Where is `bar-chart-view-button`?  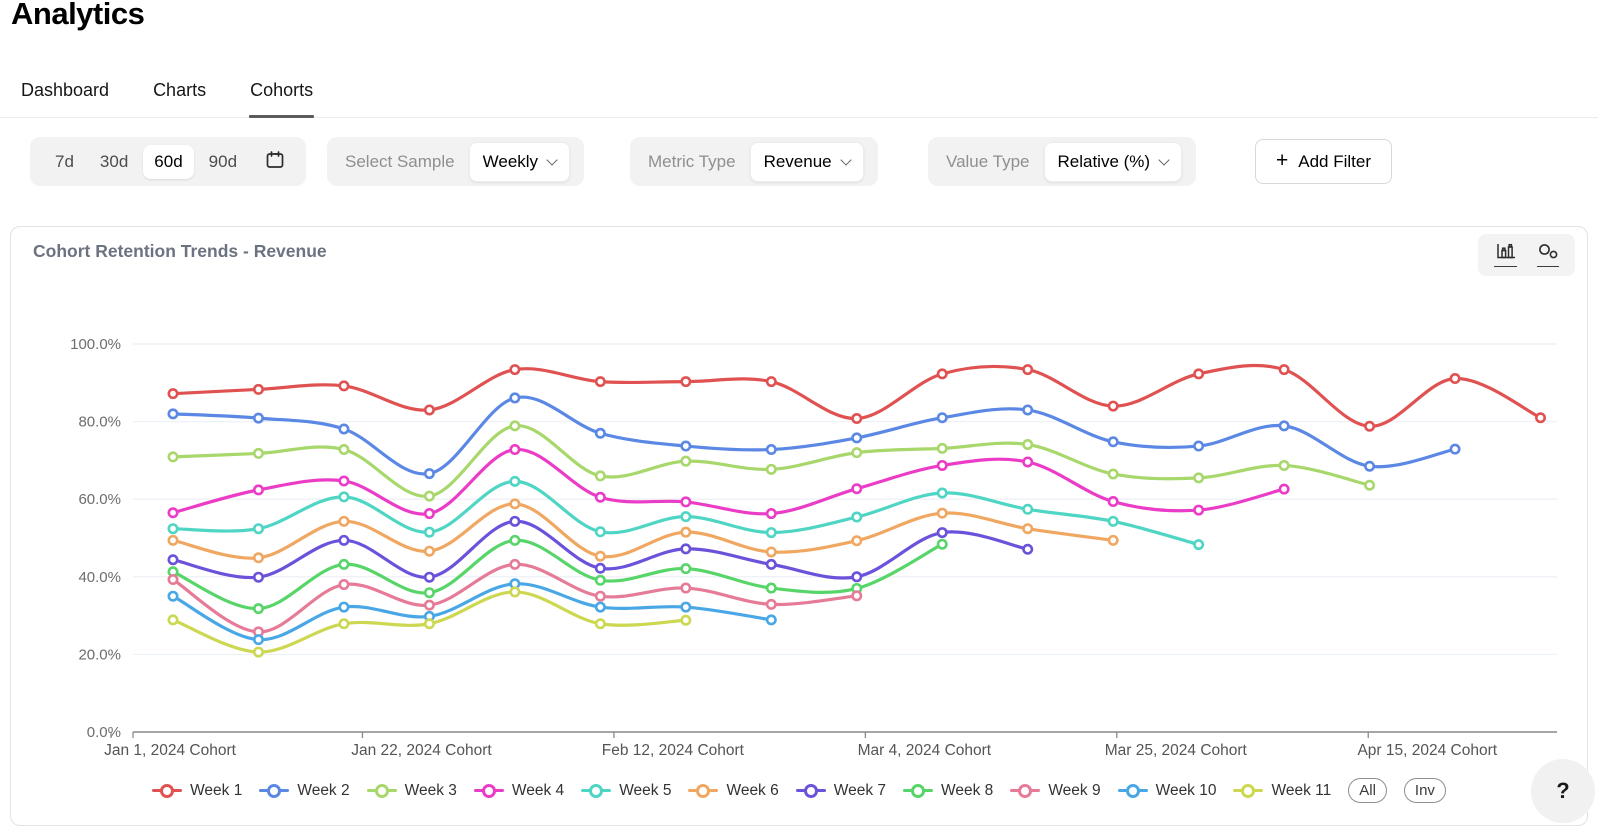
bar-chart-view-button is located at coordinates (1505, 255).